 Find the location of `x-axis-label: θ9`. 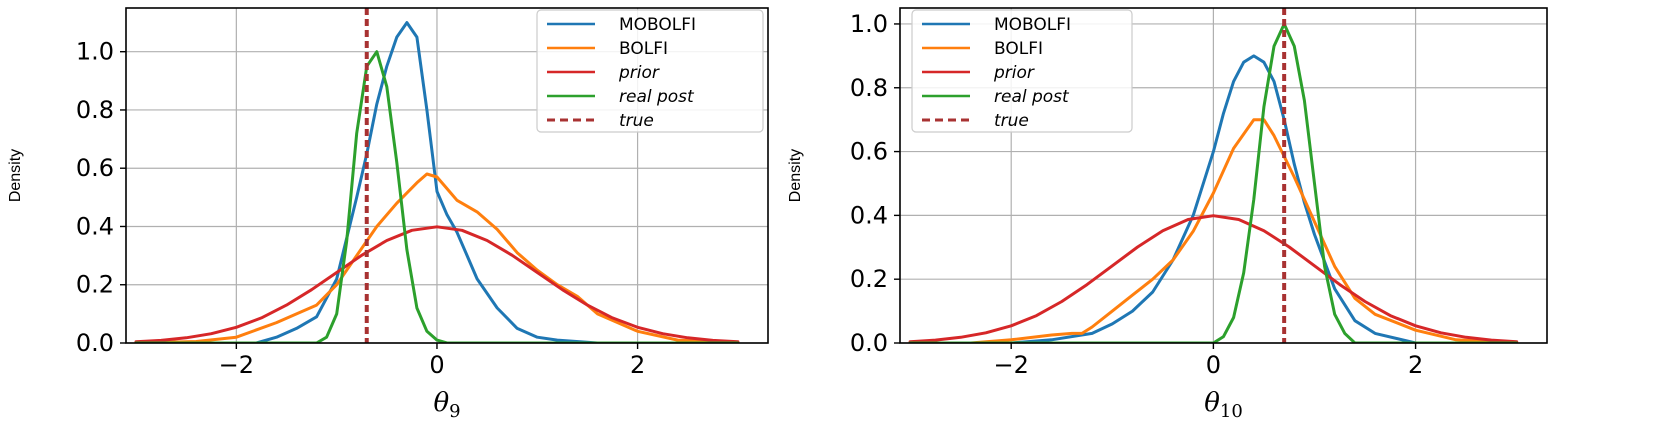

x-axis-label: θ9 is located at coordinates (446, 405).